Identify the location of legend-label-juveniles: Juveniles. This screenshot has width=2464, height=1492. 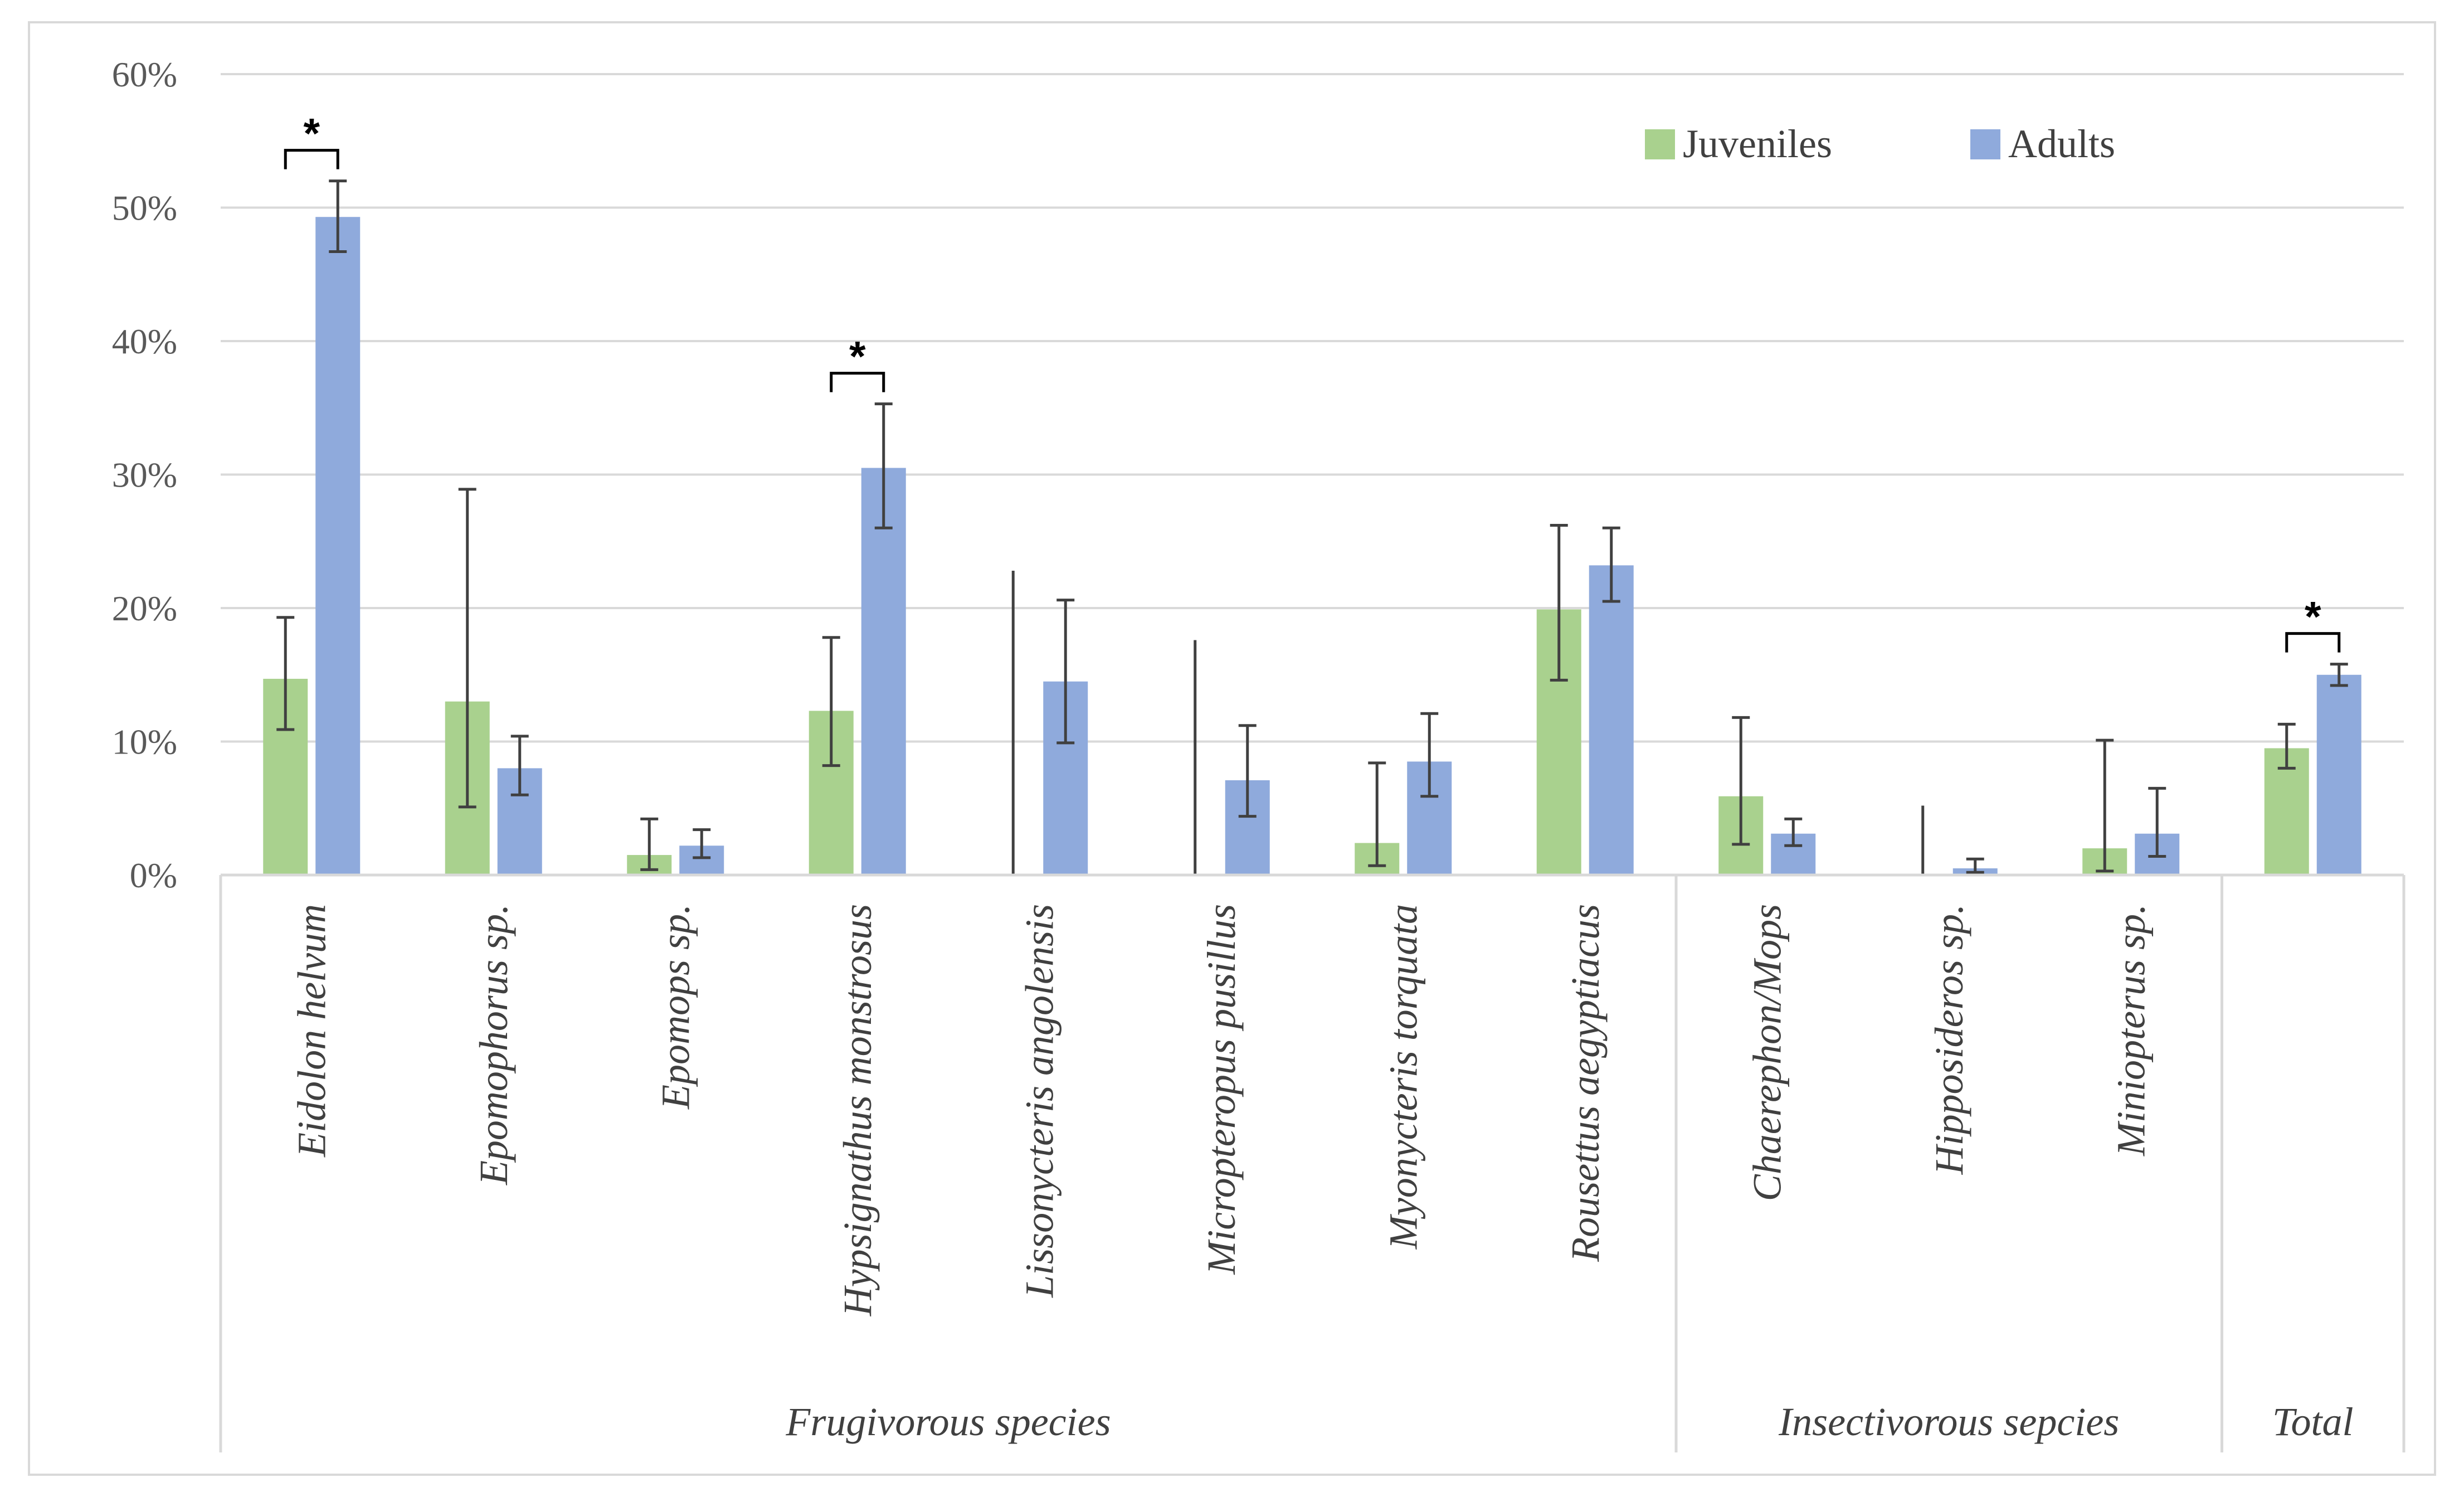
(1758, 144).